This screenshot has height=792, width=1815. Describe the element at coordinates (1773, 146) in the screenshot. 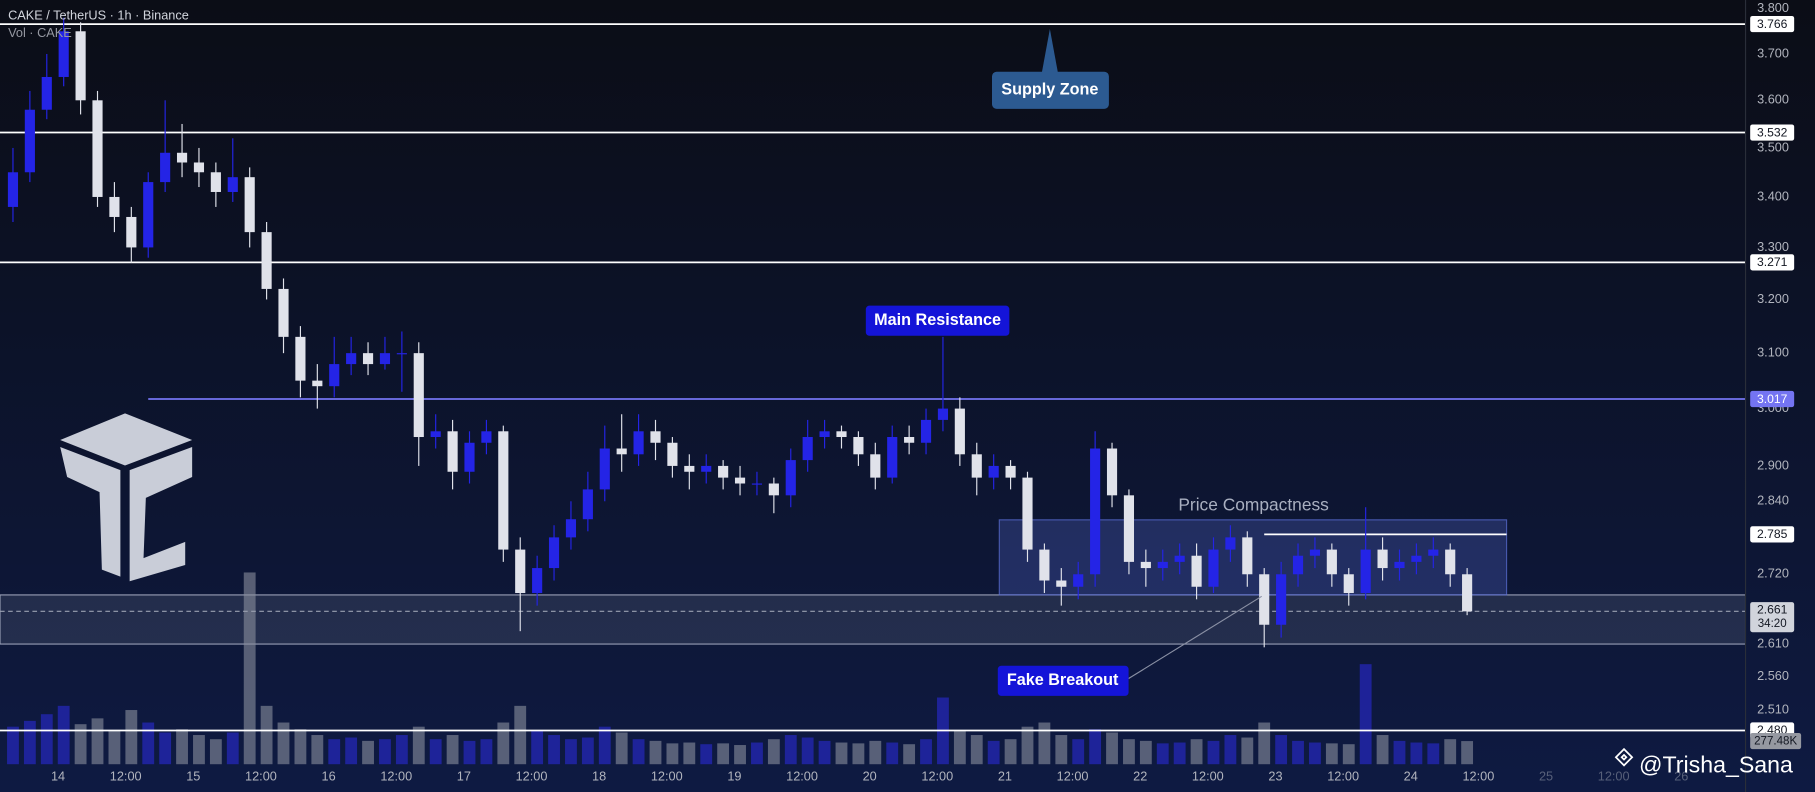

I see `y-tick-label: 3.500` at that location.